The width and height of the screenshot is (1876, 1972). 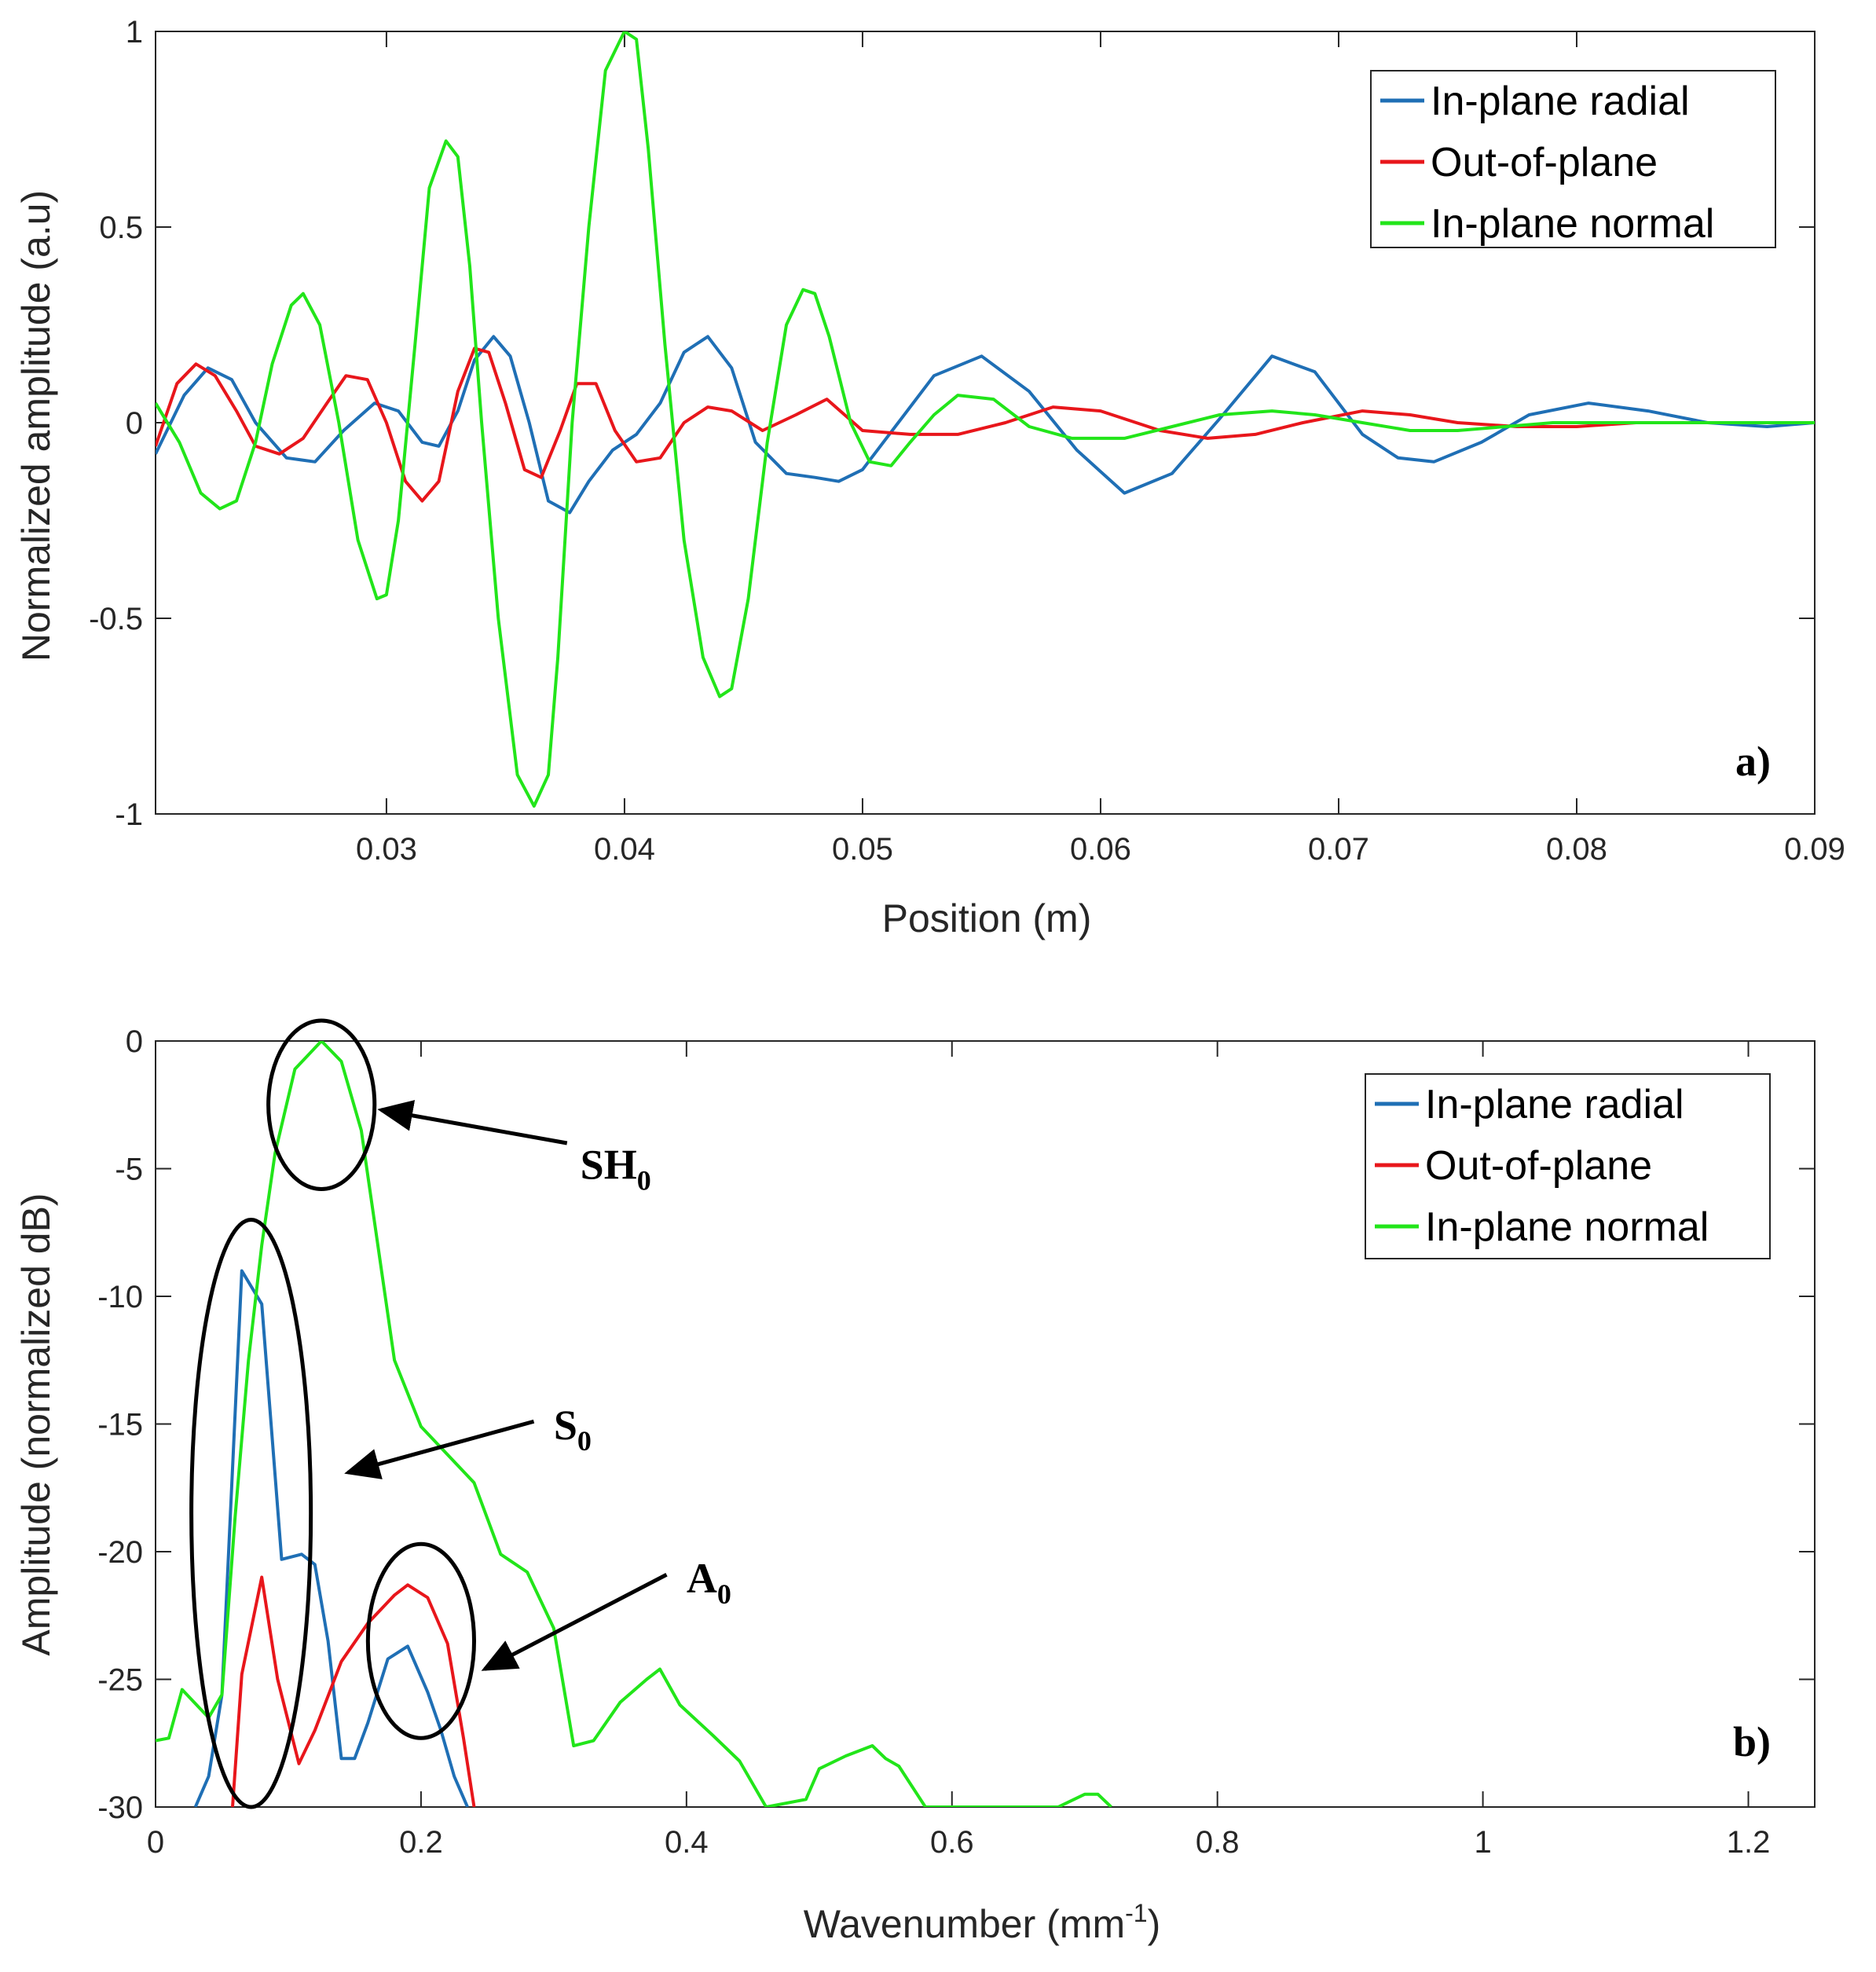 I want to click on panel-b-legend-box, so click(x=1568, y=1166).